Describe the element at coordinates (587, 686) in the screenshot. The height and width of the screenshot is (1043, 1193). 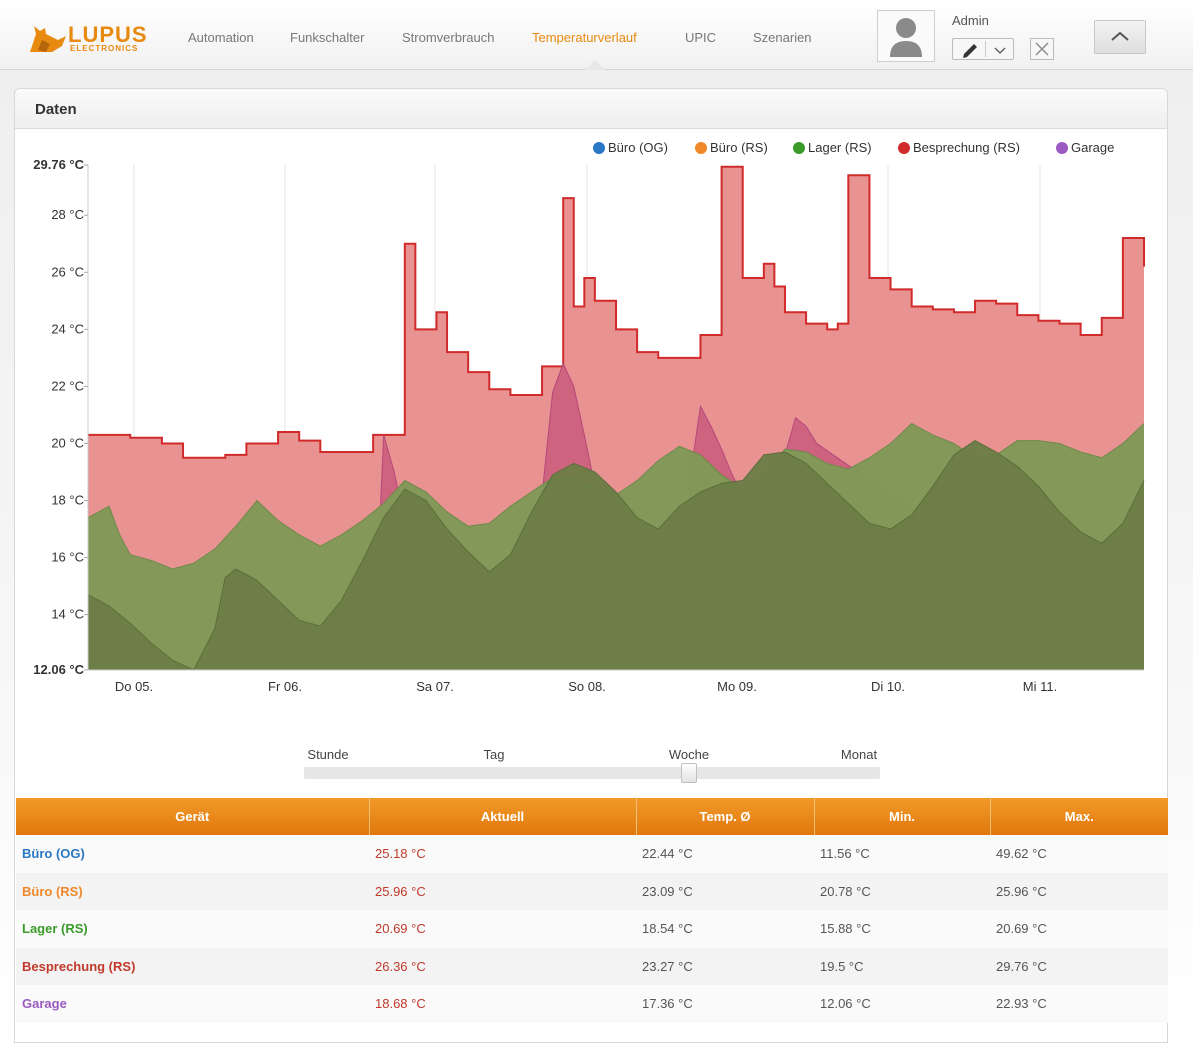
I see `x-tick-label: So 08.` at that location.